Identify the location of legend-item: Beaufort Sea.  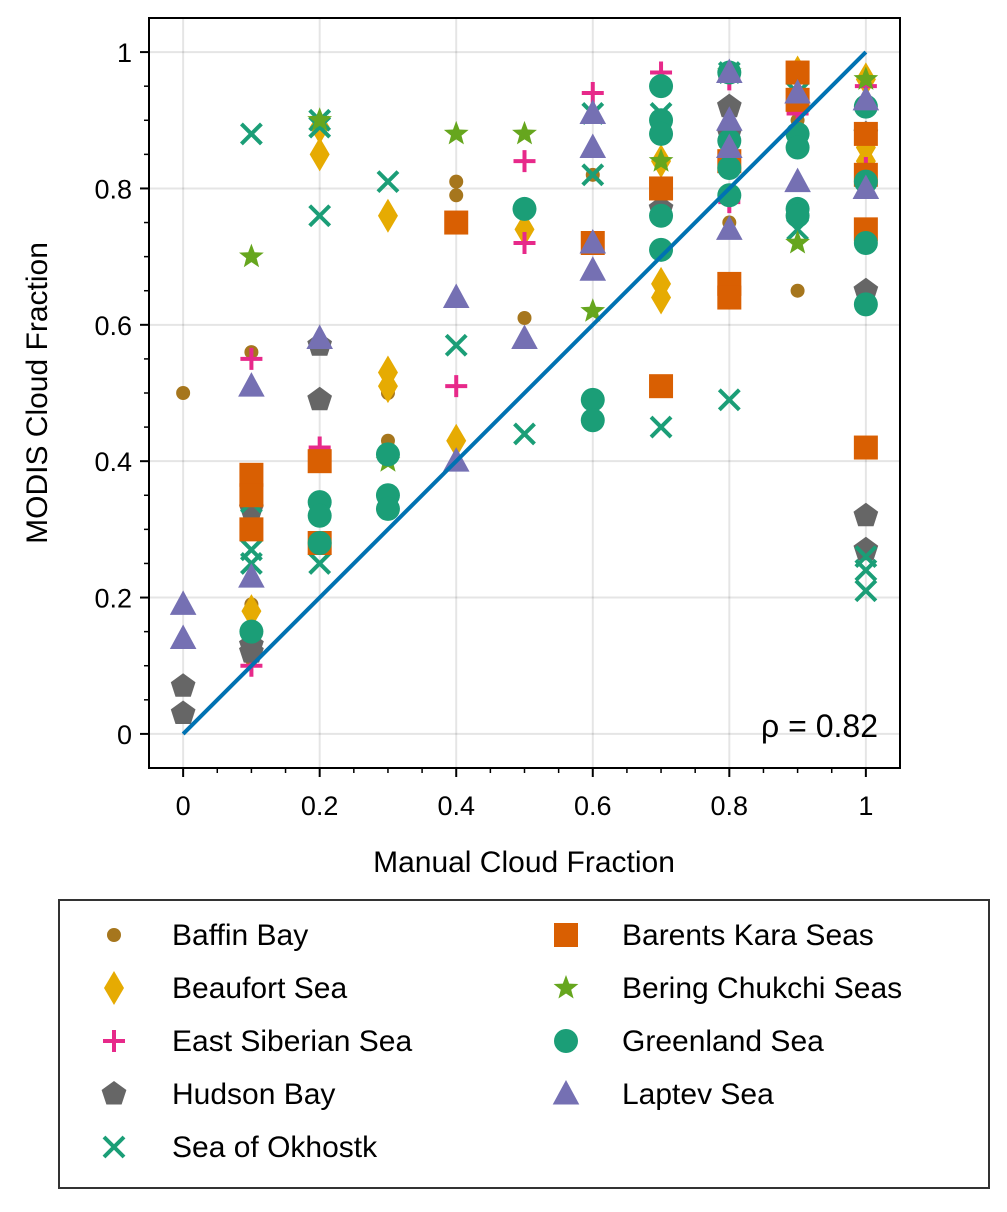
(225, 988).